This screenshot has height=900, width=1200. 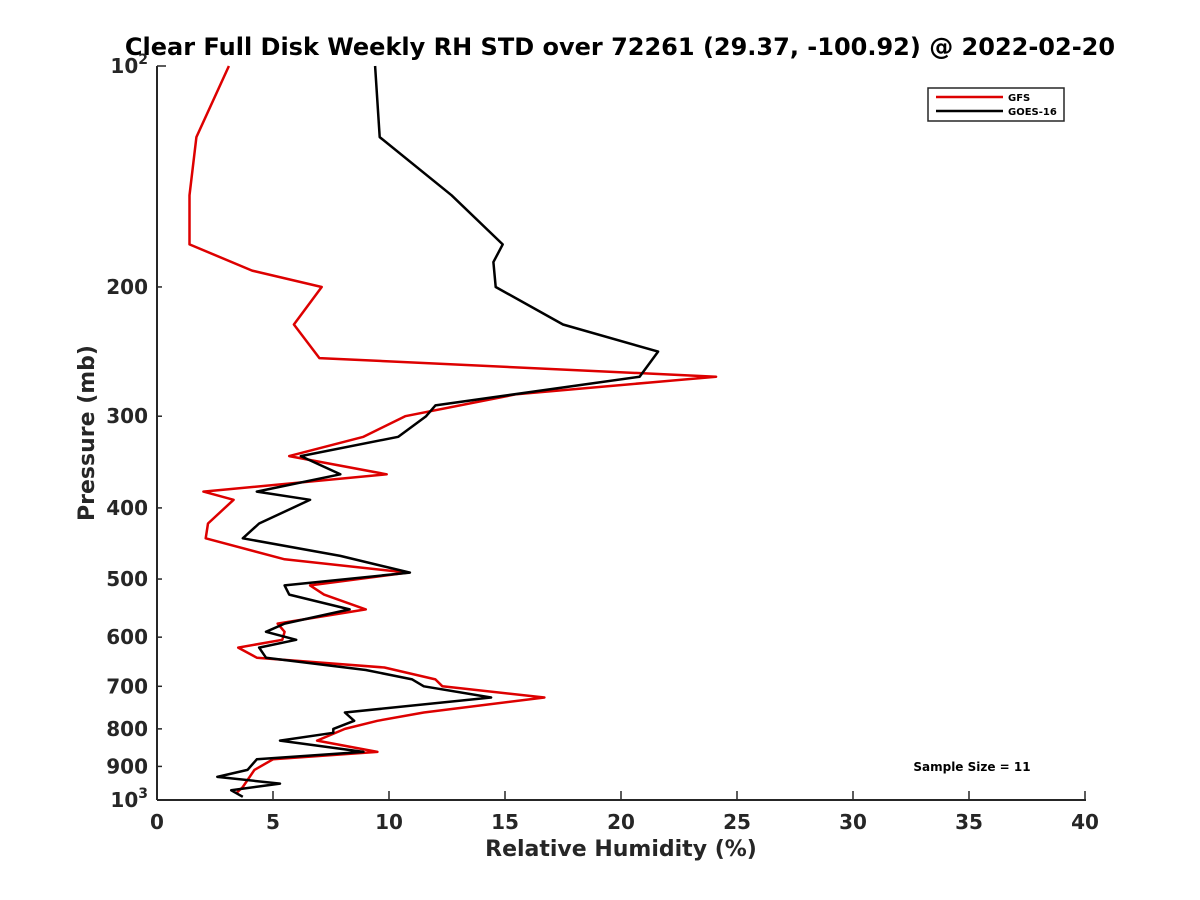 What do you see at coordinates (127, 686) in the screenshot?
I see `y-tick-label: 700` at bounding box center [127, 686].